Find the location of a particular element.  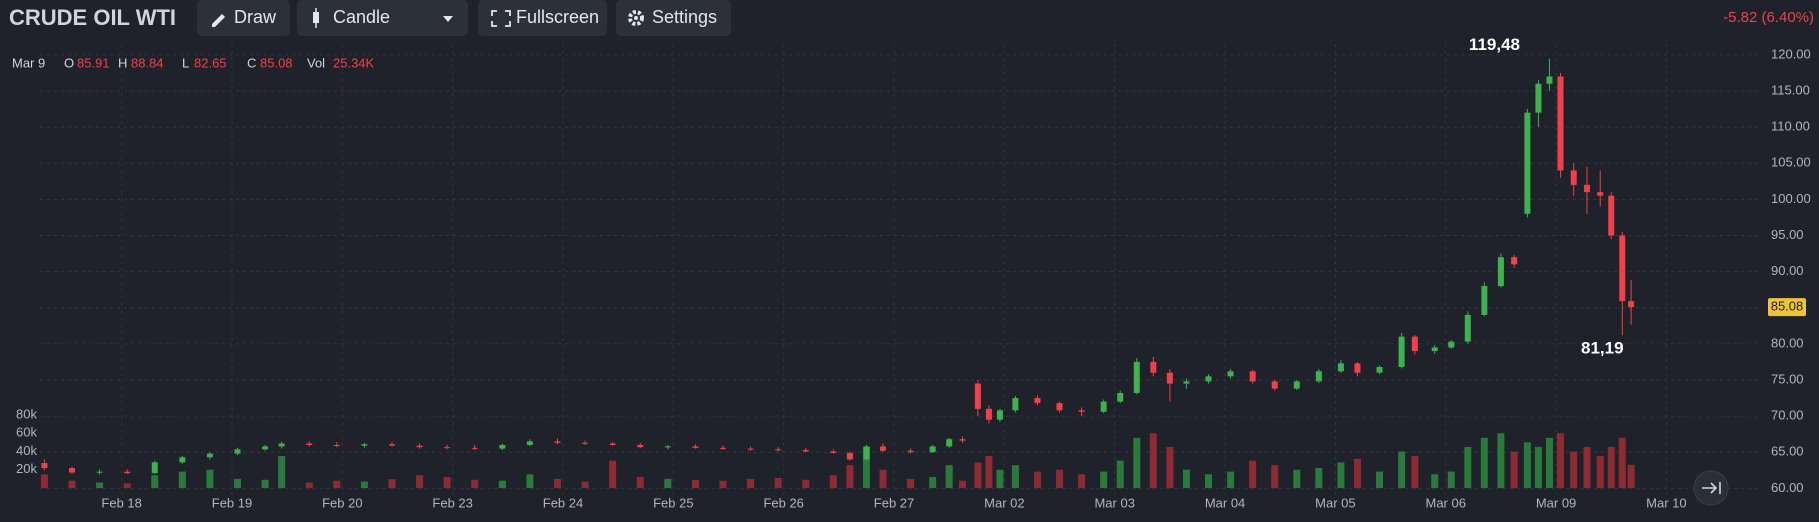

volume-tick-label: 80k is located at coordinates (26, 413).